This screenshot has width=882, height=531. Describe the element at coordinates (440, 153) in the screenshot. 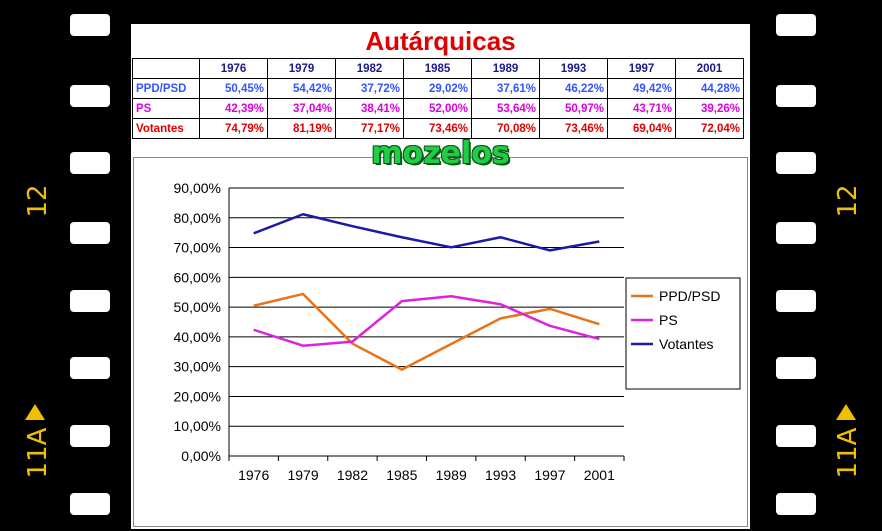

I see `chart-title: mozelos` at that location.